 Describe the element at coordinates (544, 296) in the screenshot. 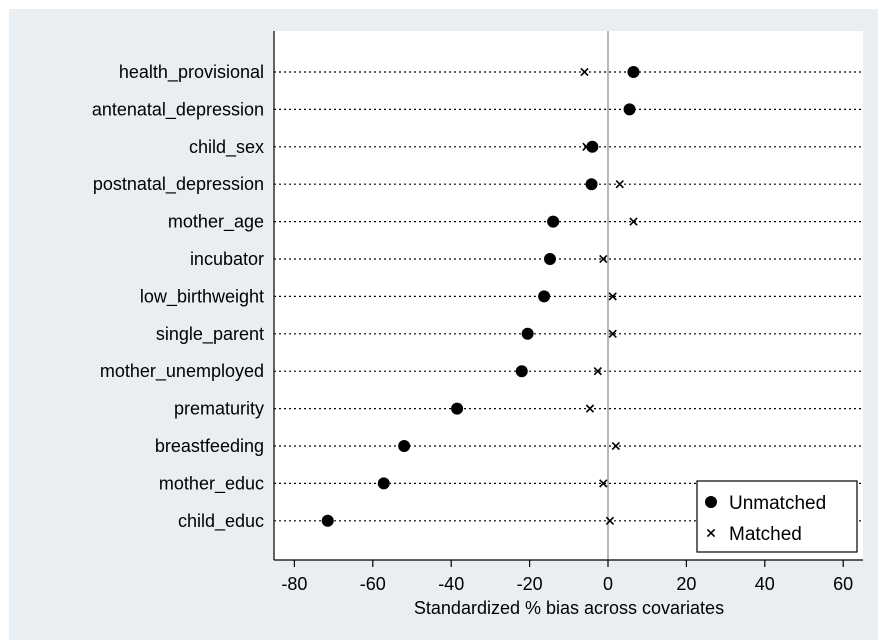

I see `unmatched-point-low-birthweight` at that location.